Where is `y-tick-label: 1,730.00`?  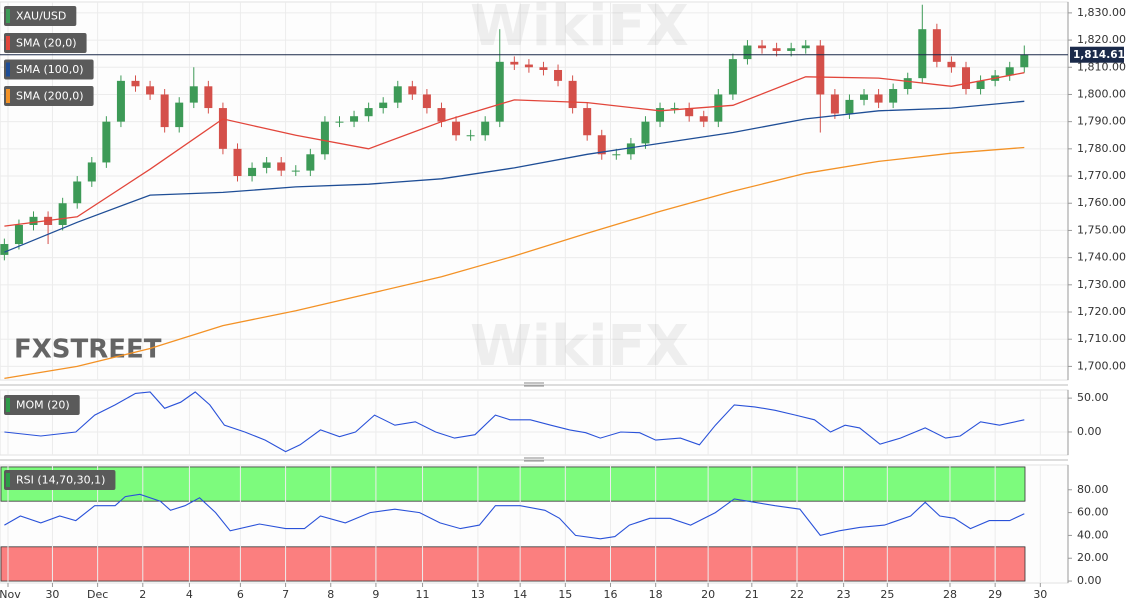
y-tick-label: 1,730.00 is located at coordinates (1101, 284).